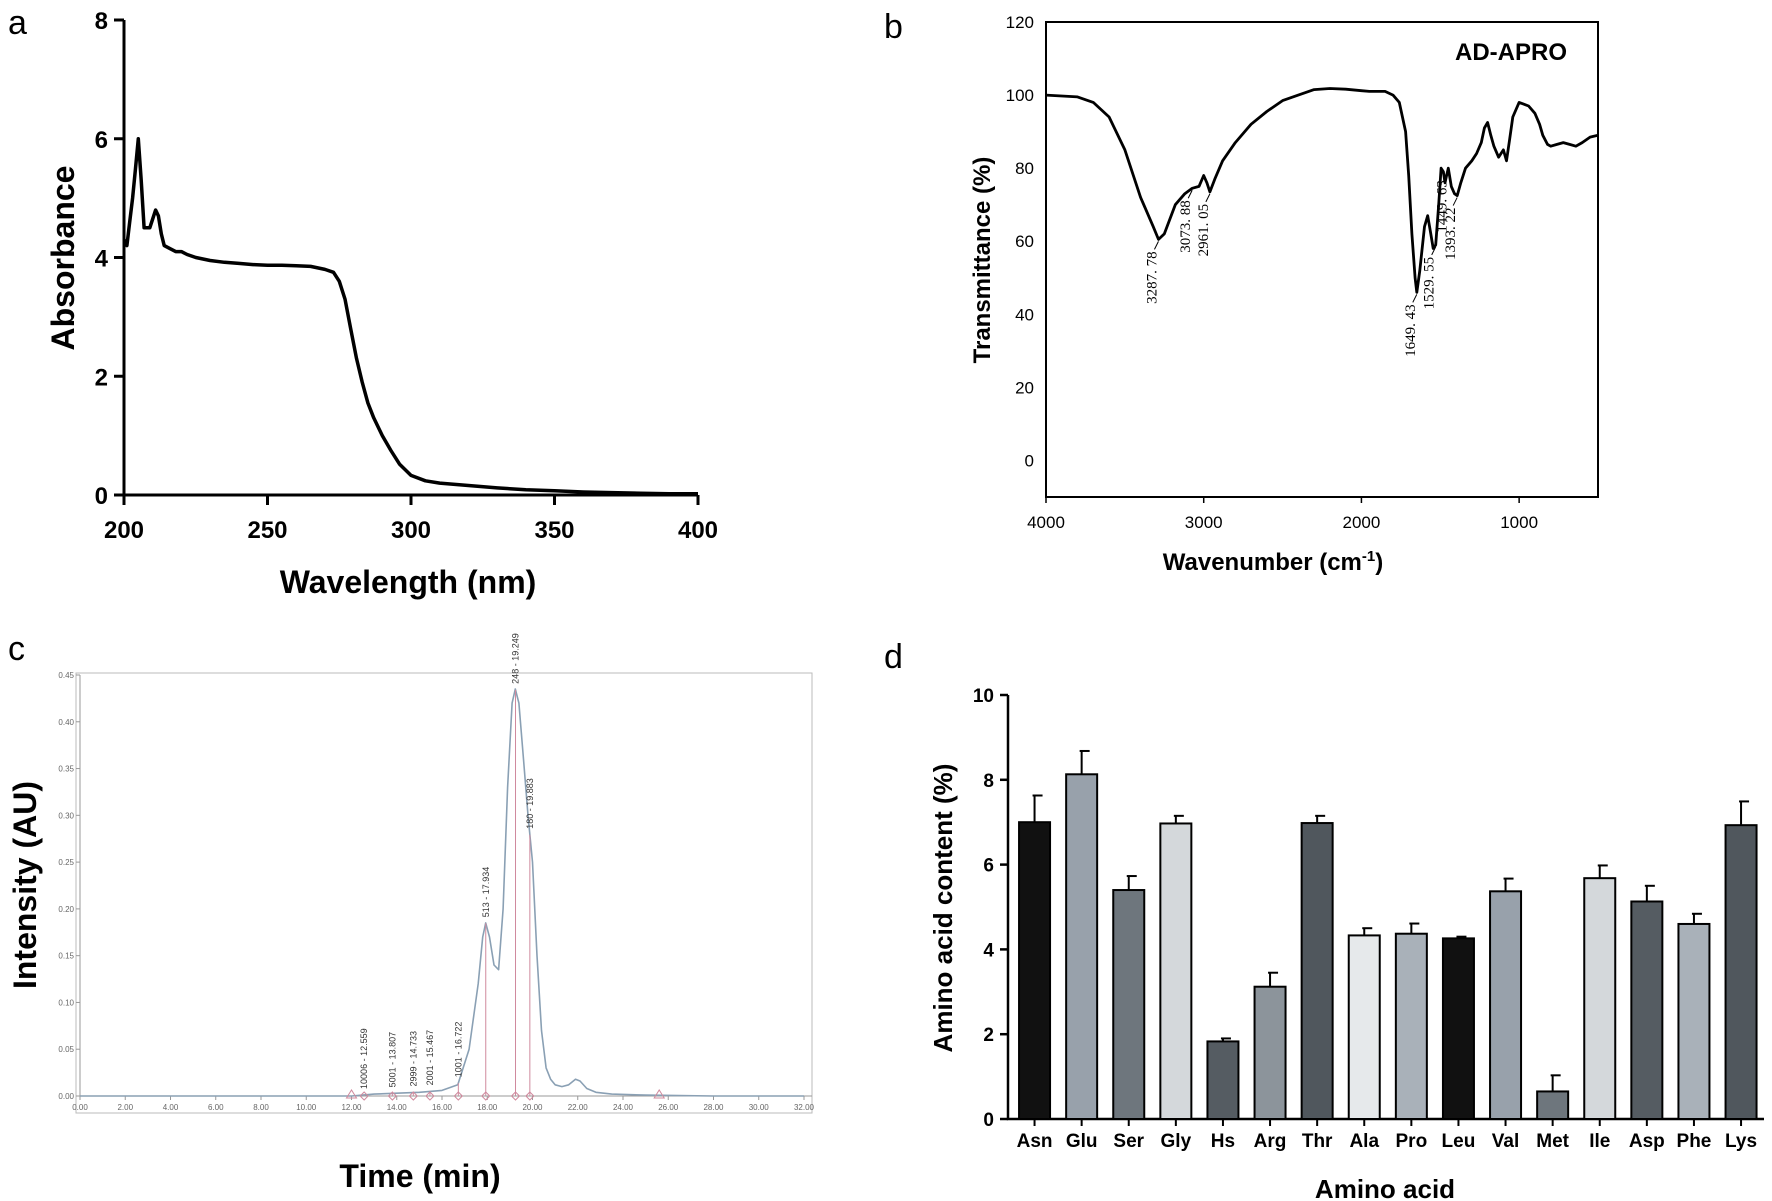  What do you see at coordinates (1270, 1052) in the screenshot?
I see `bar-arg` at bounding box center [1270, 1052].